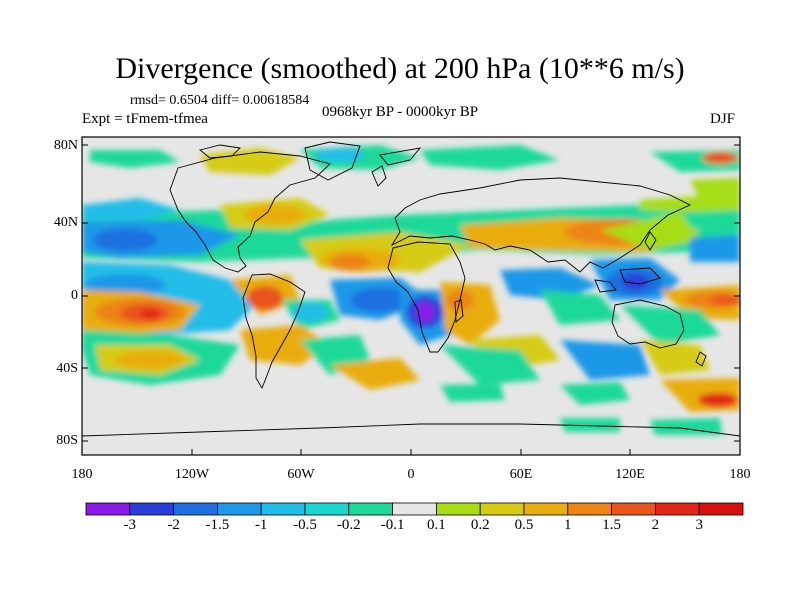 This screenshot has height=600, width=800. Describe the element at coordinates (220, 100) in the screenshot. I see `rmsd-diff-stats: rmsd= 0.6504 diff= 0.00618584` at that location.